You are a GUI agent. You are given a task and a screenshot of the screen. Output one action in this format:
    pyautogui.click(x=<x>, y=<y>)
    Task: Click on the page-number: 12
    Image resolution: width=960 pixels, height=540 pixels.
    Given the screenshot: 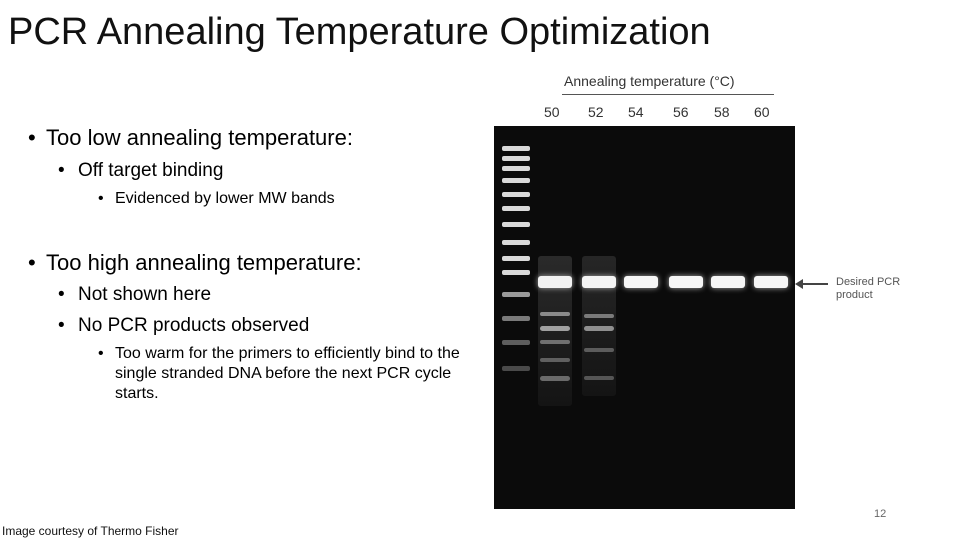 What is the action you would take?
    pyautogui.click(x=880, y=514)
    